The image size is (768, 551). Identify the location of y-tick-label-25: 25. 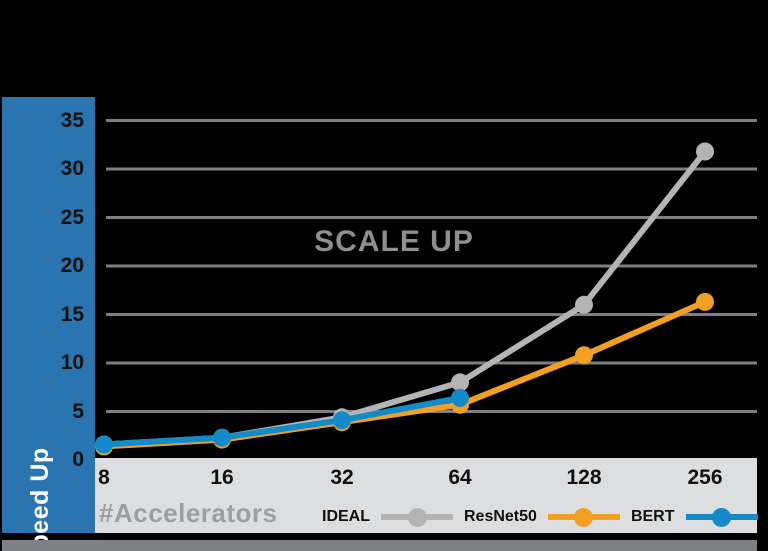
(72, 217).